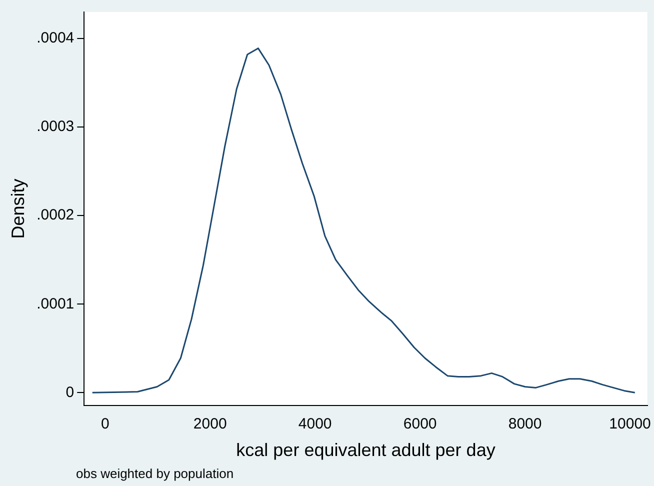 Image resolution: width=654 pixels, height=486 pixels. Describe the element at coordinates (366, 450) in the screenshot. I see `x-axis-title: kcal per equivalent adult per day` at that location.